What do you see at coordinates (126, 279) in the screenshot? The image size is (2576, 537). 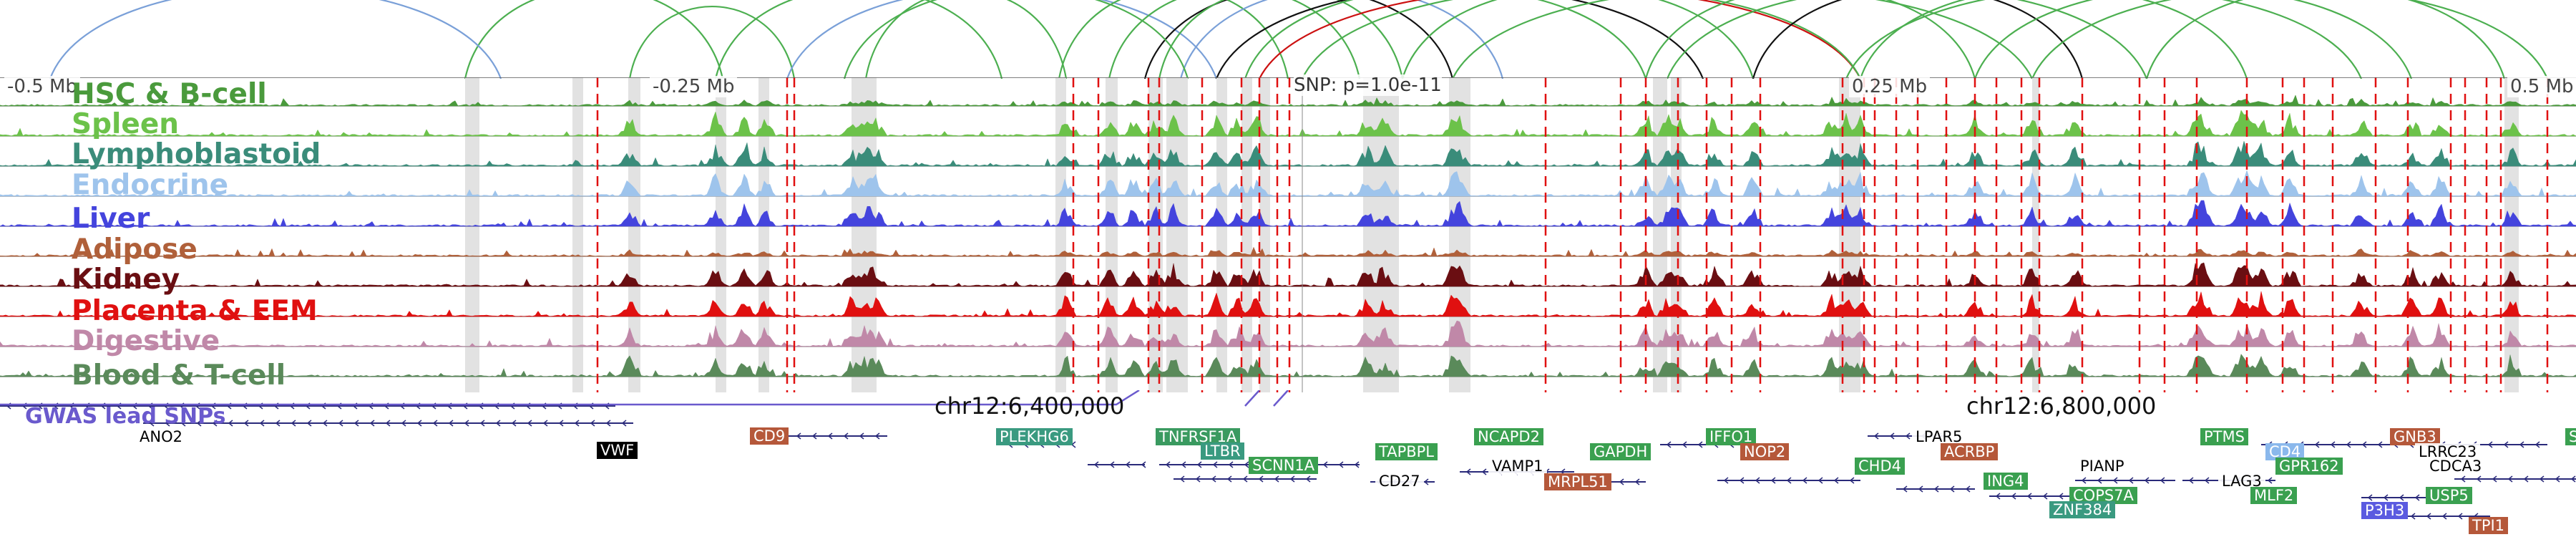 I see `track-label-kidney: Kidney` at bounding box center [126, 279].